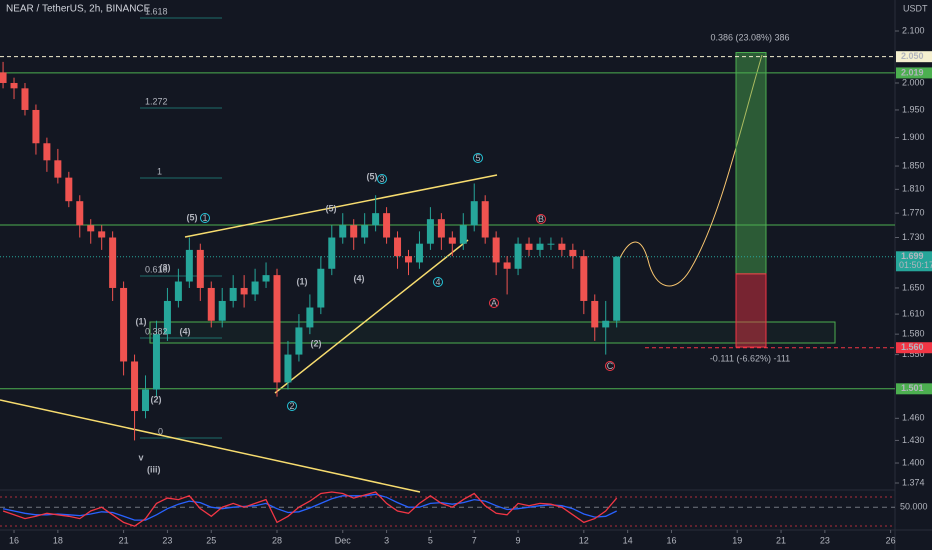  What do you see at coordinates (159, 171) in the screenshot?
I see `fib-label: 1` at bounding box center [159, 171].